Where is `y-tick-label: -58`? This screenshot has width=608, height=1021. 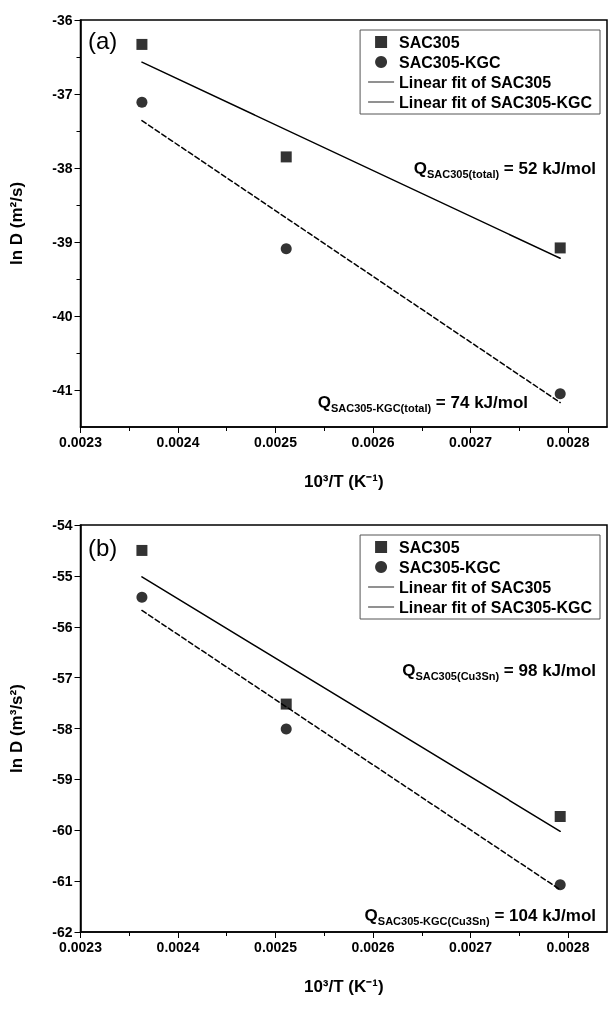 y-tick-label: -58 is located at coordinates (62, 728).